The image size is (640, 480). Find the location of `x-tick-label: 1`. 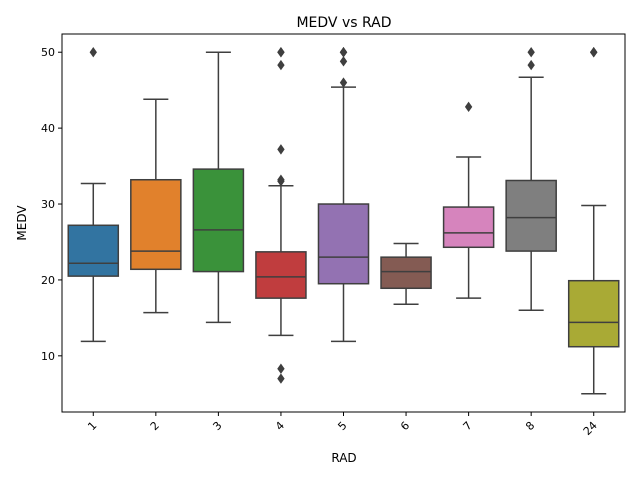

x-tick-label: 1 is located at coordinates (92, 426).